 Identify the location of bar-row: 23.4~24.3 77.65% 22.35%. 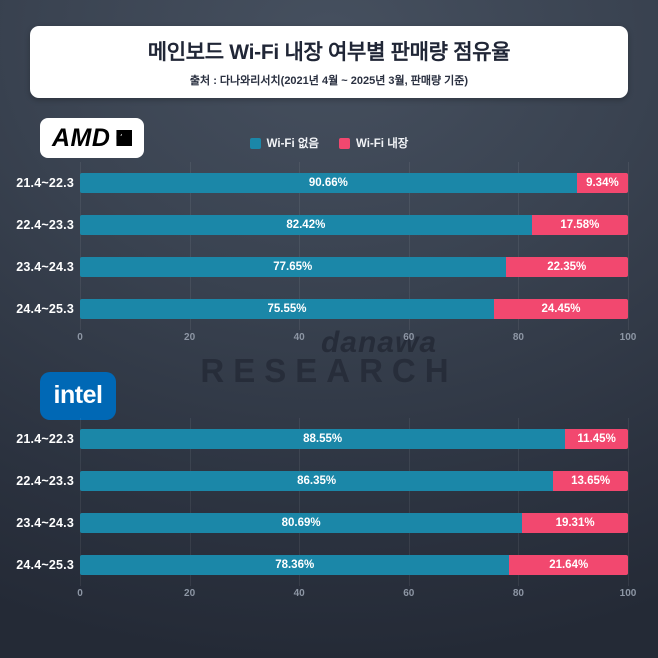
(329, 267).